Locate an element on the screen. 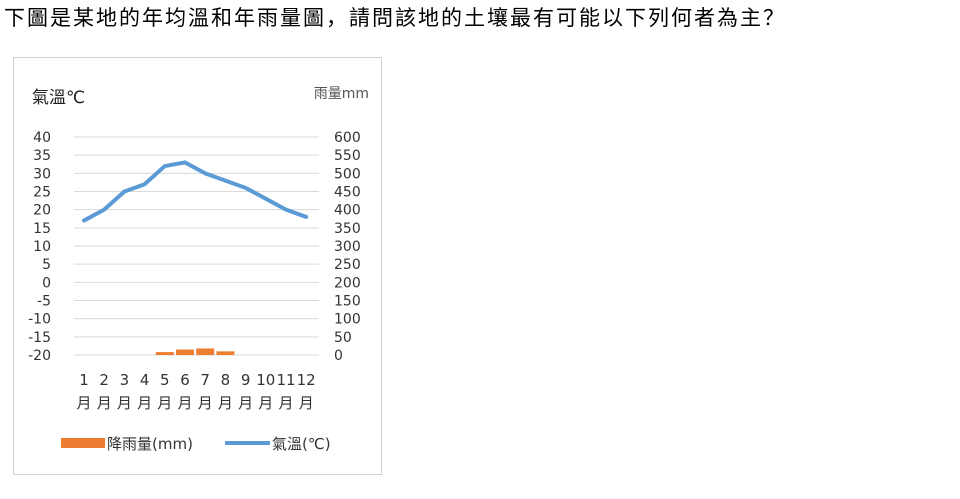 The width and height of the screenshot is (960, 499). x-tick-label: 9 is located at coordinates (246, 380).